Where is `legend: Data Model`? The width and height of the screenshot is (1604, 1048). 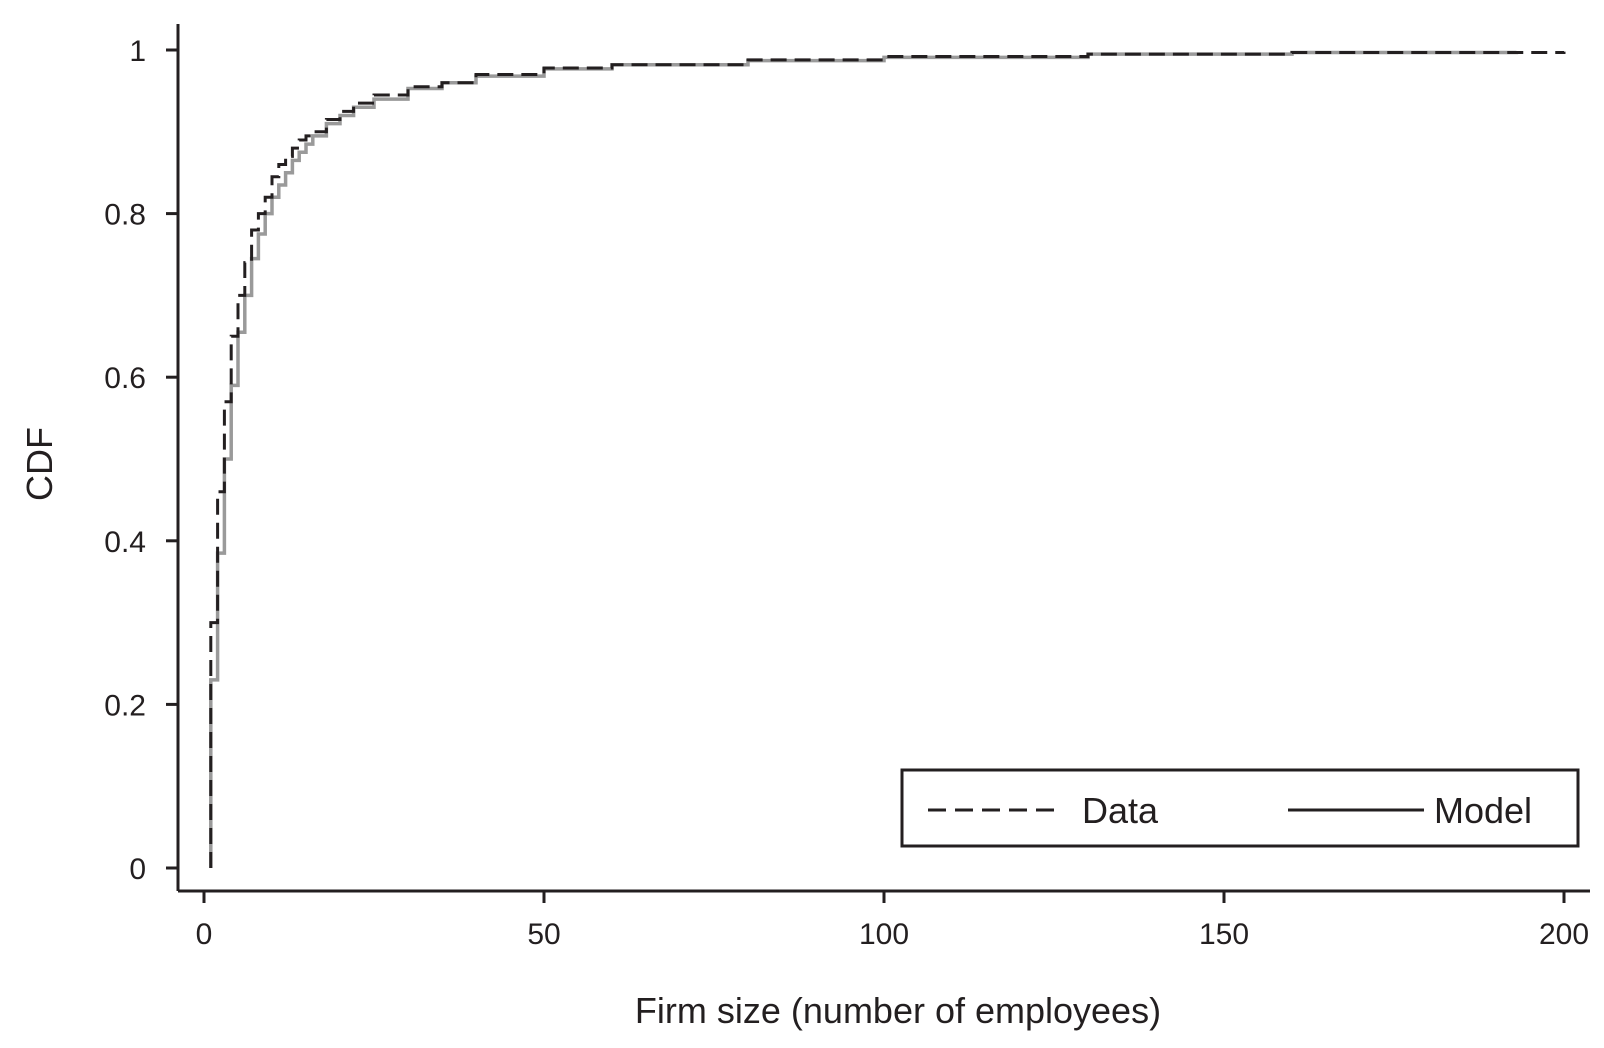 legend: Data Model is located at coordinates (1240, 808).